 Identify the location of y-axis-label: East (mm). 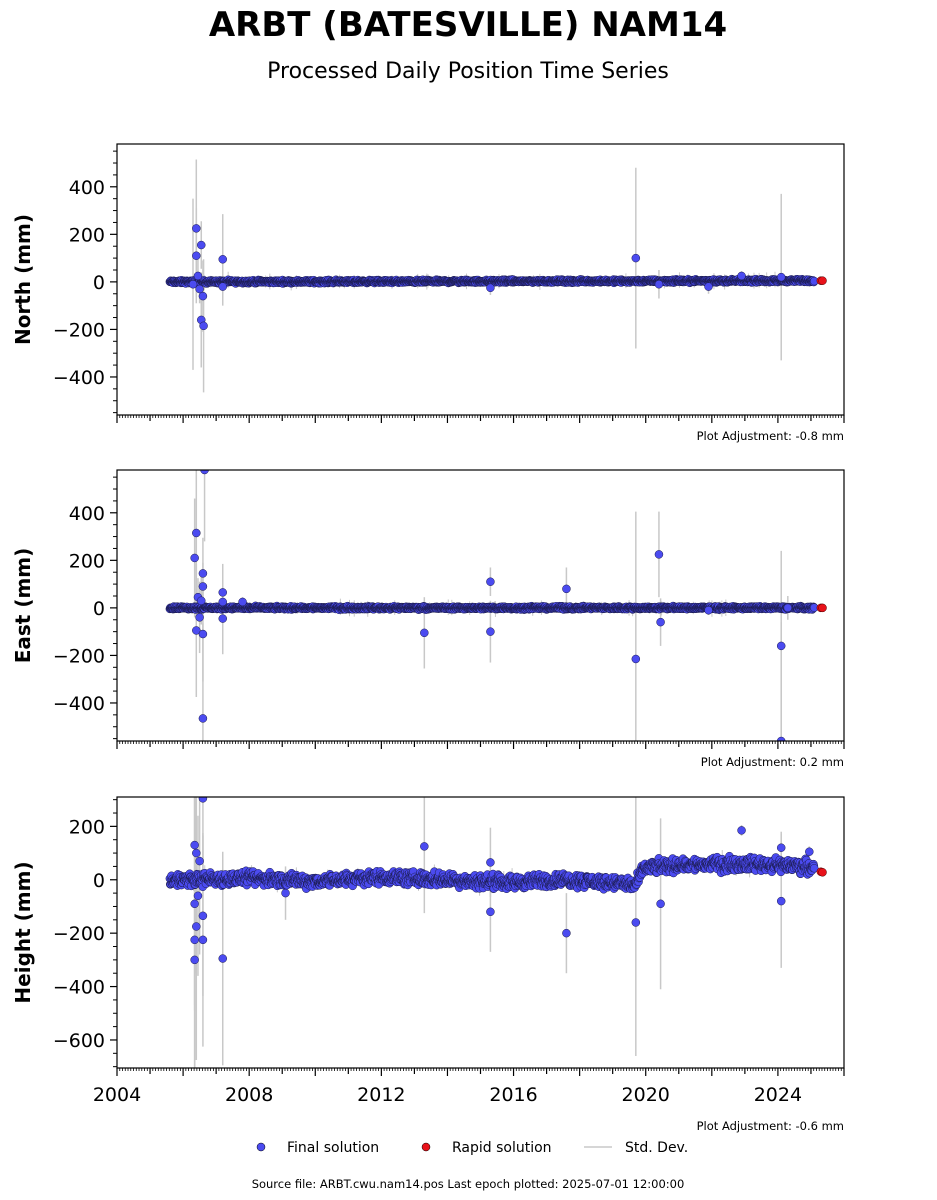
(23, 606).